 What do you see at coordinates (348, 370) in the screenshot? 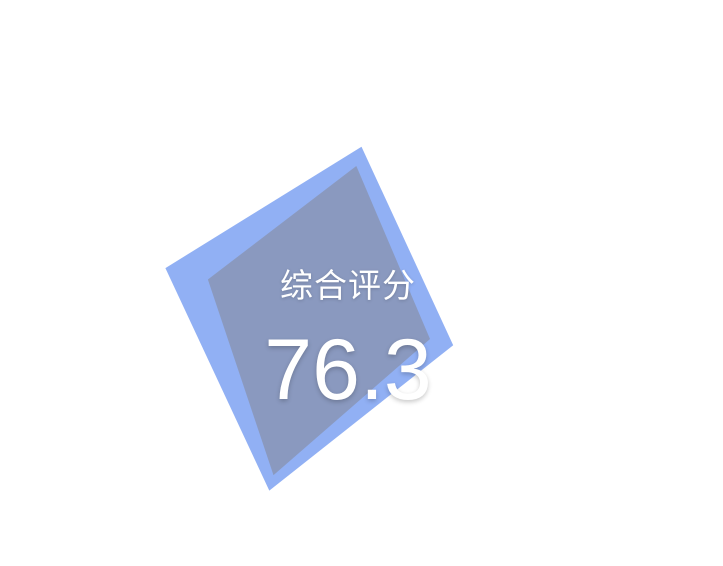
I see `center-score-value: 76.3` at bounding box center [348, 370].